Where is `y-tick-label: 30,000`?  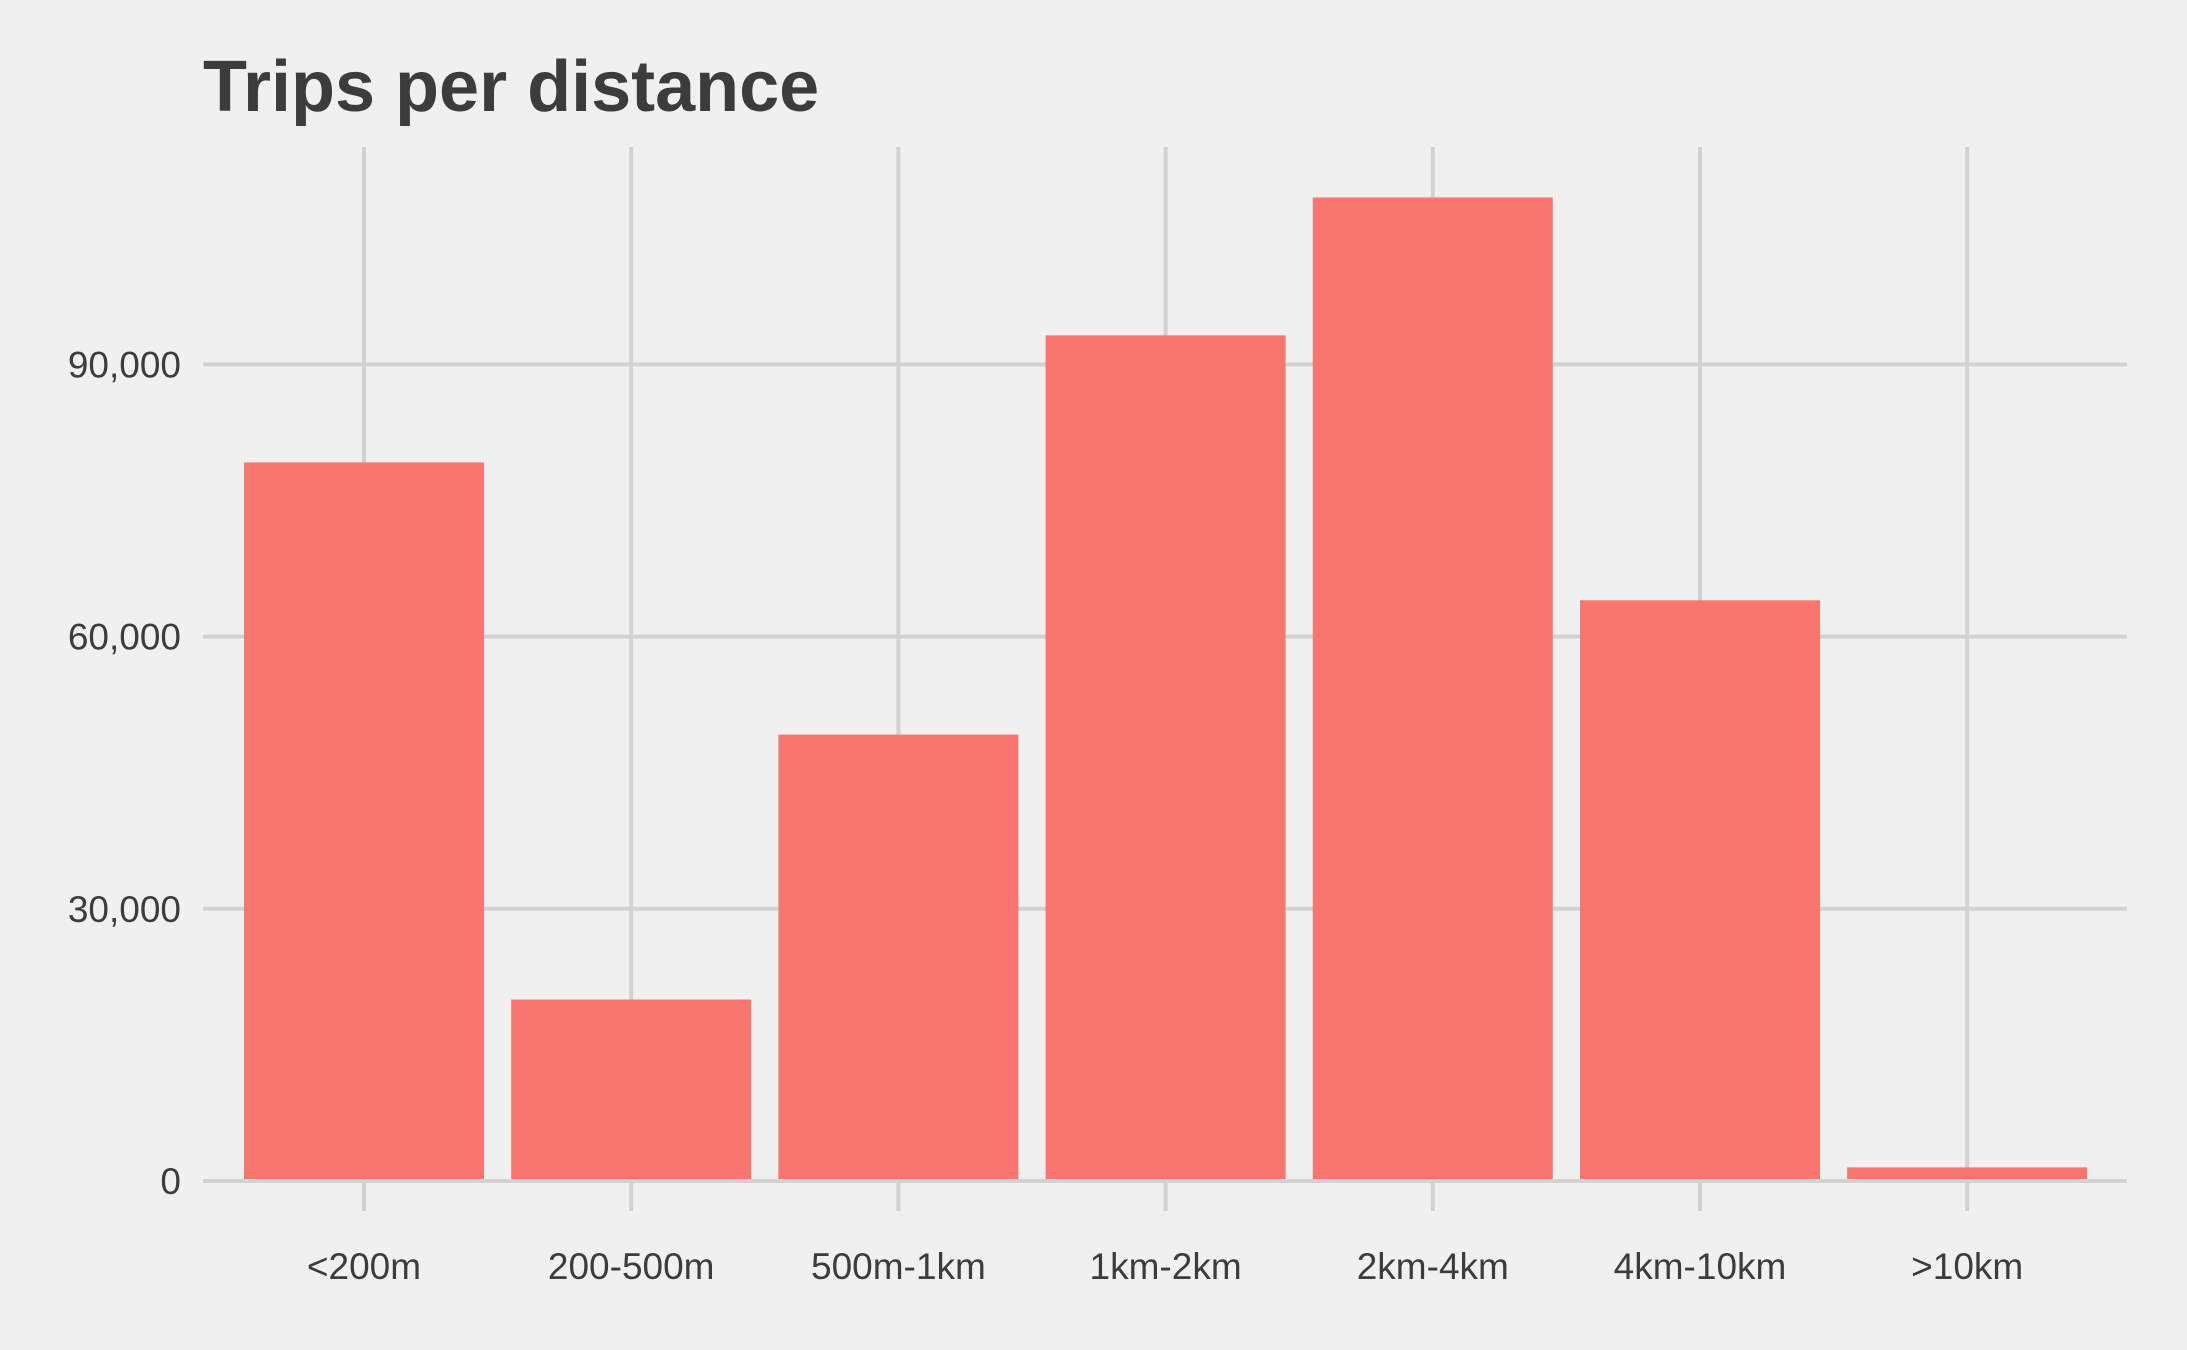
y-tick-label: 30,000 is located at coordinates (124, 909).